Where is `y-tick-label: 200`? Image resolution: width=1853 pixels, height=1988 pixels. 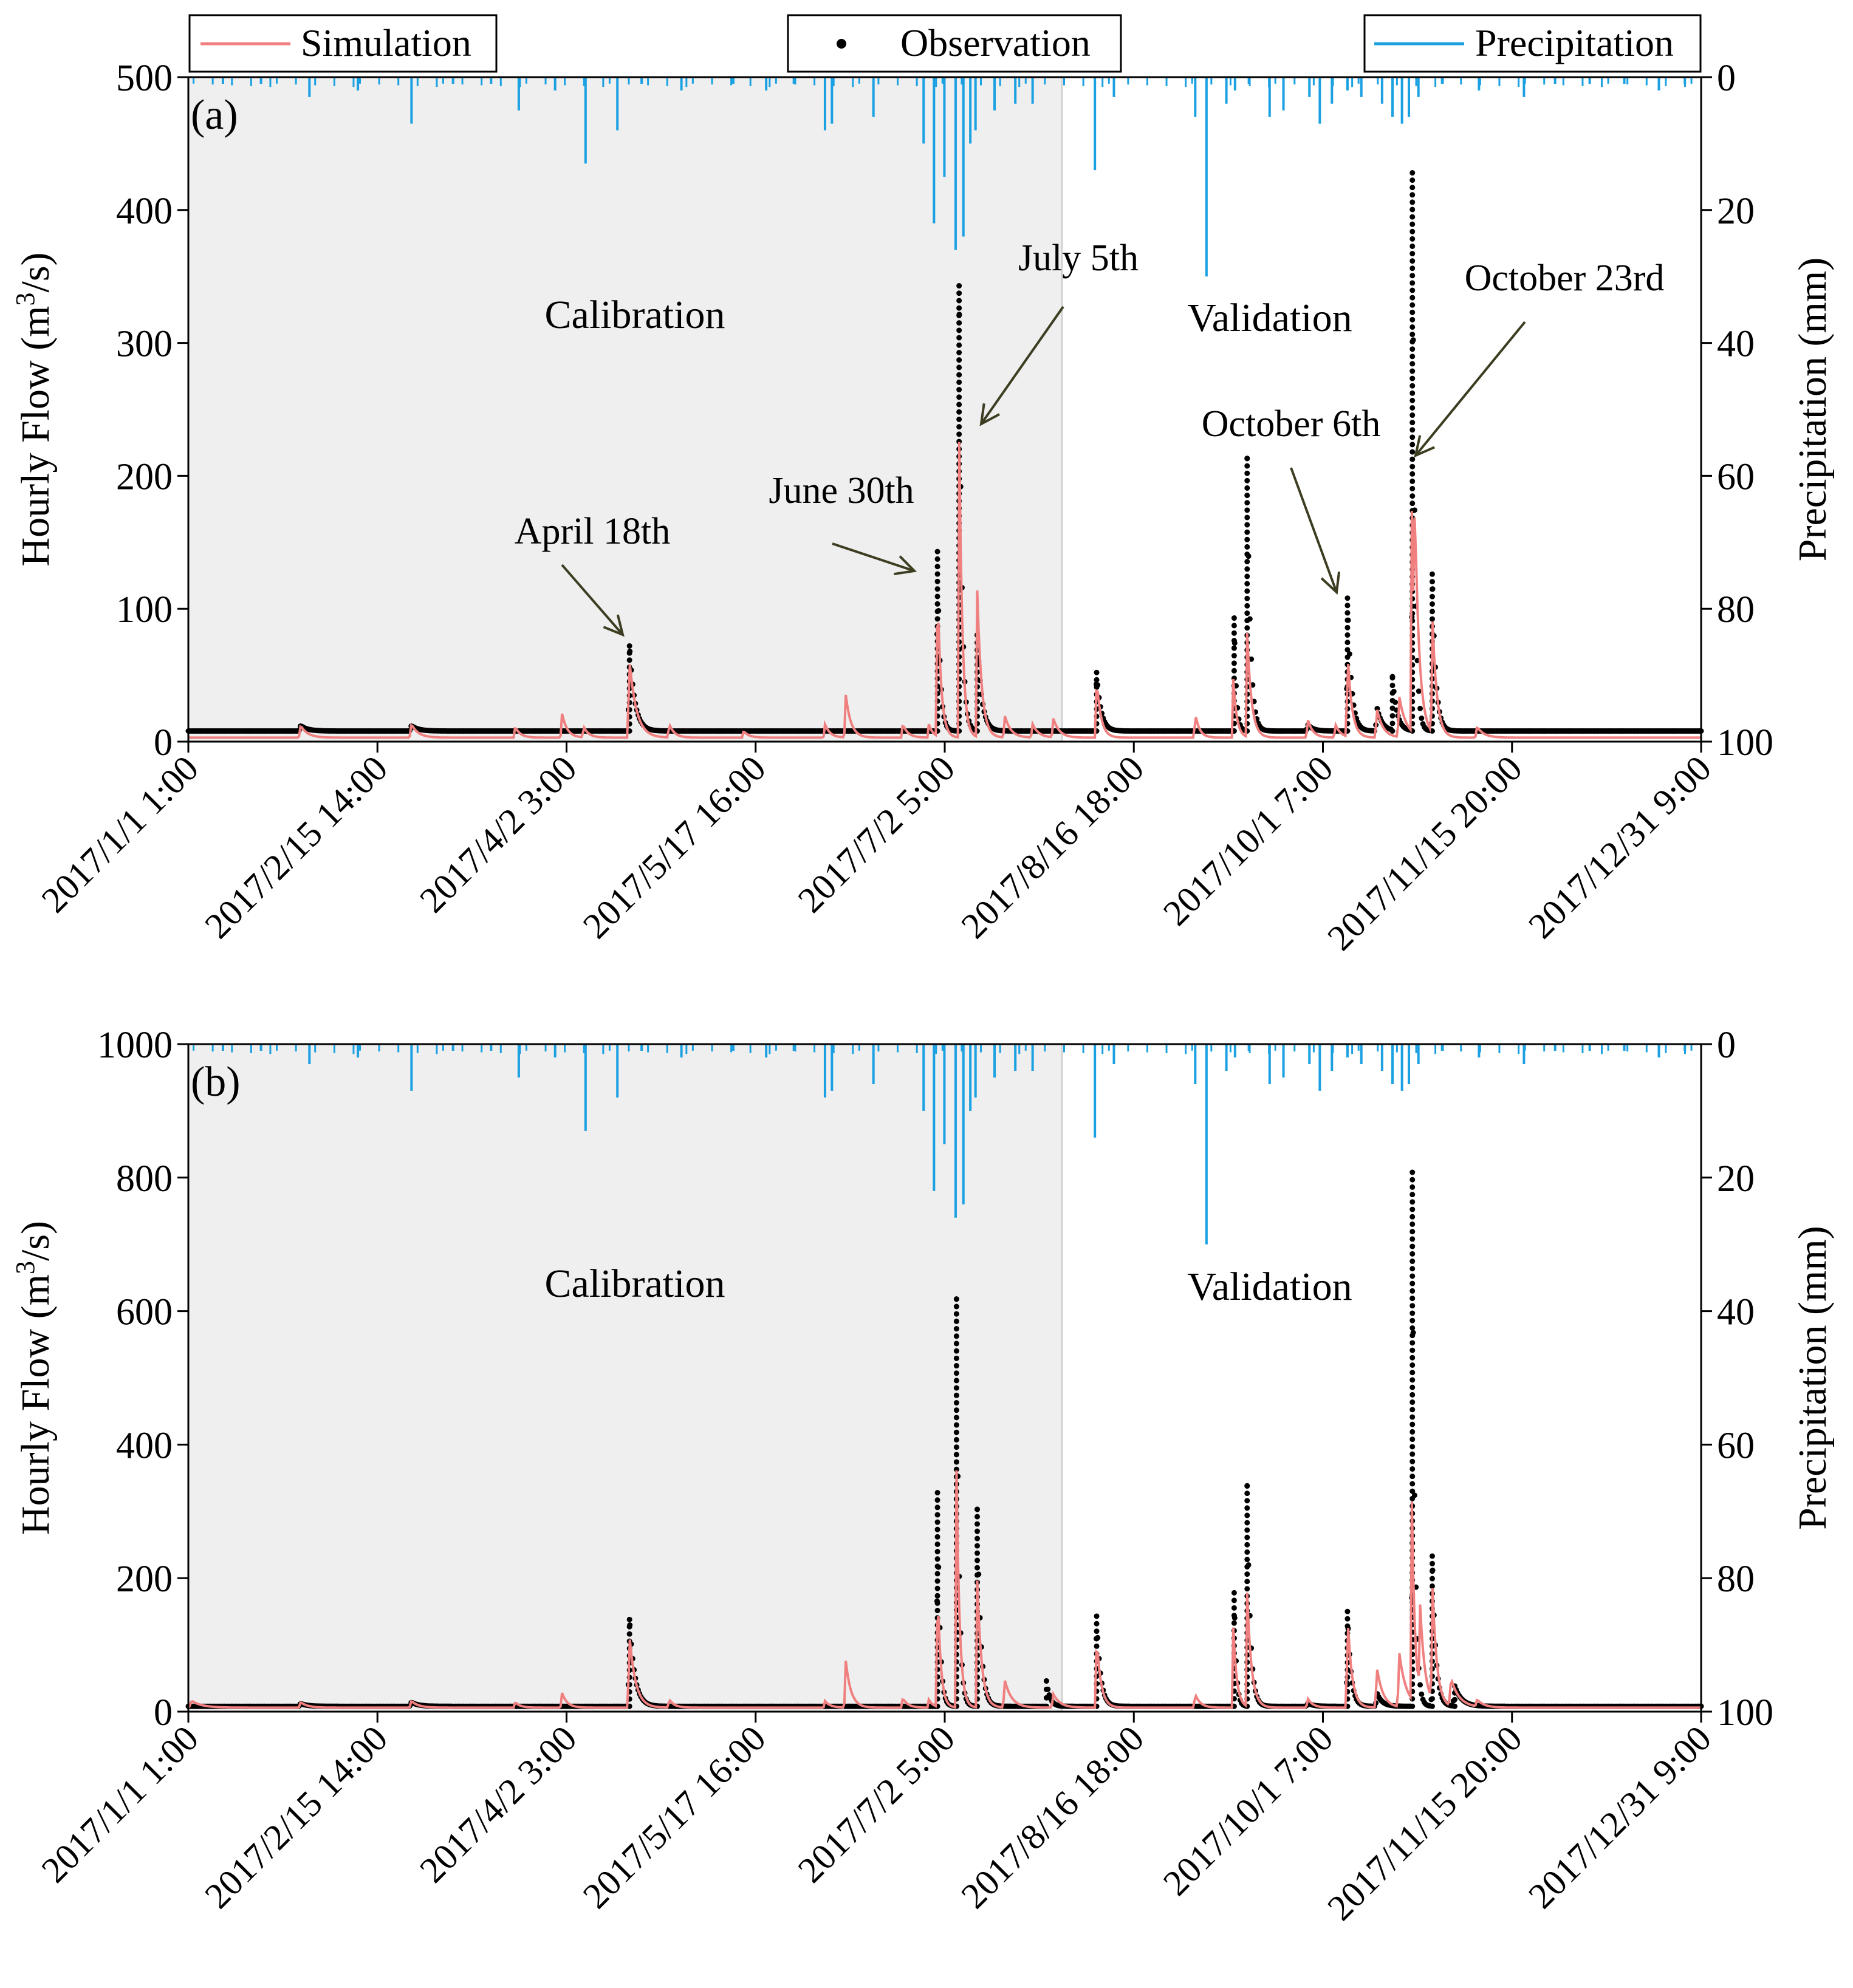 y-tick-label: 200 is located at coordinates (144, 476).